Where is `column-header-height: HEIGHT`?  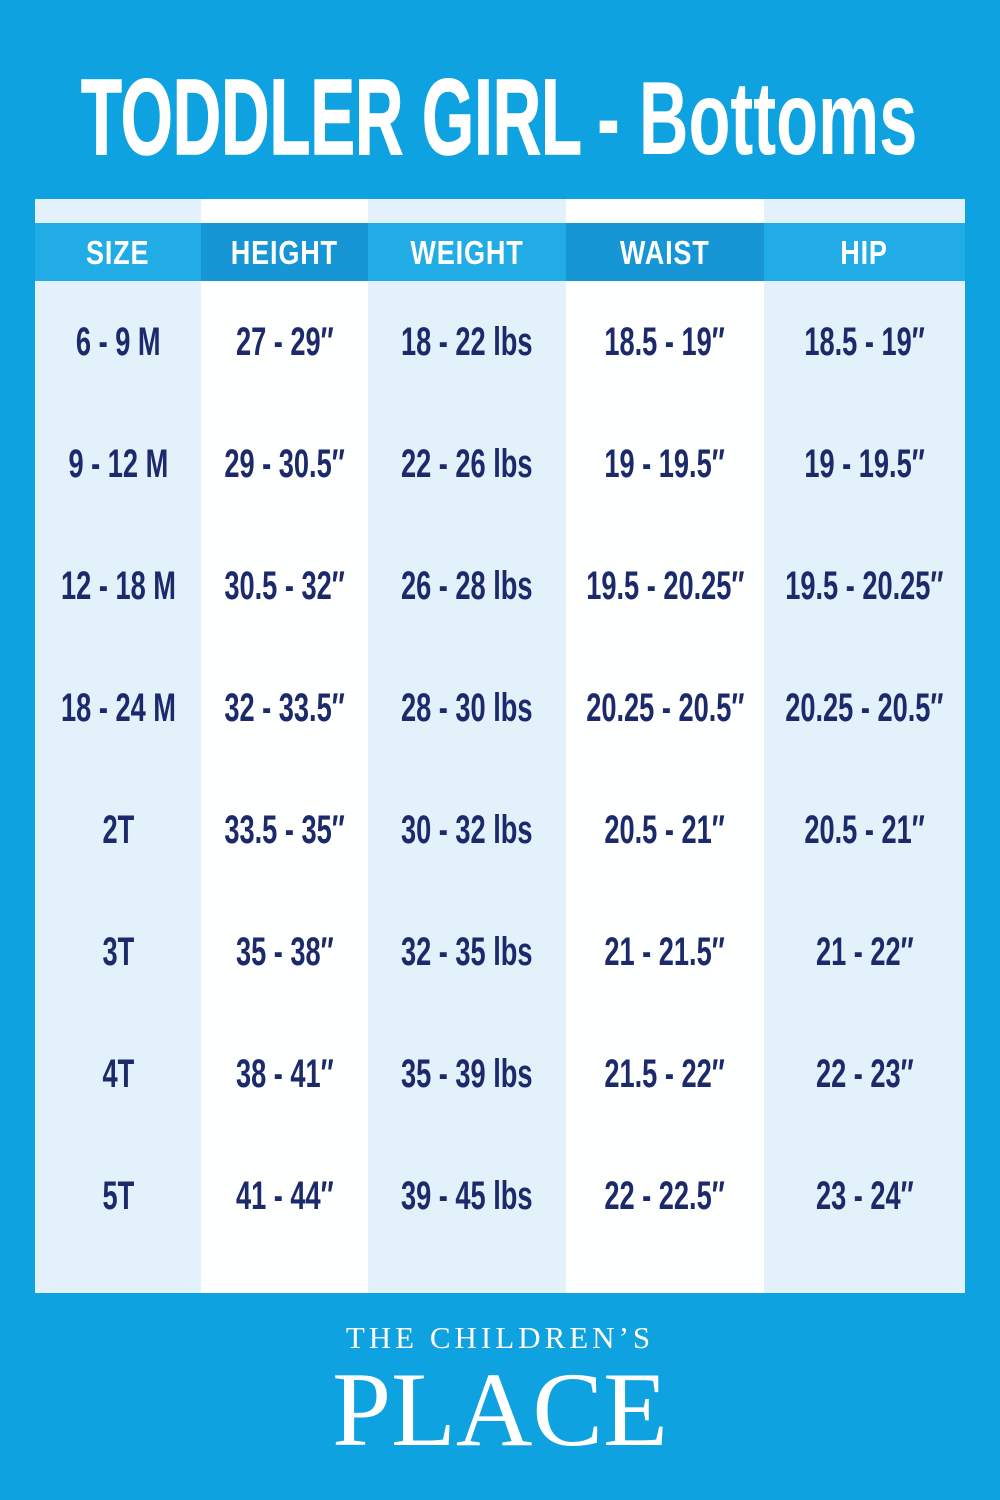
column-header-height: HEIGHT is located at coordinates (284, 252).